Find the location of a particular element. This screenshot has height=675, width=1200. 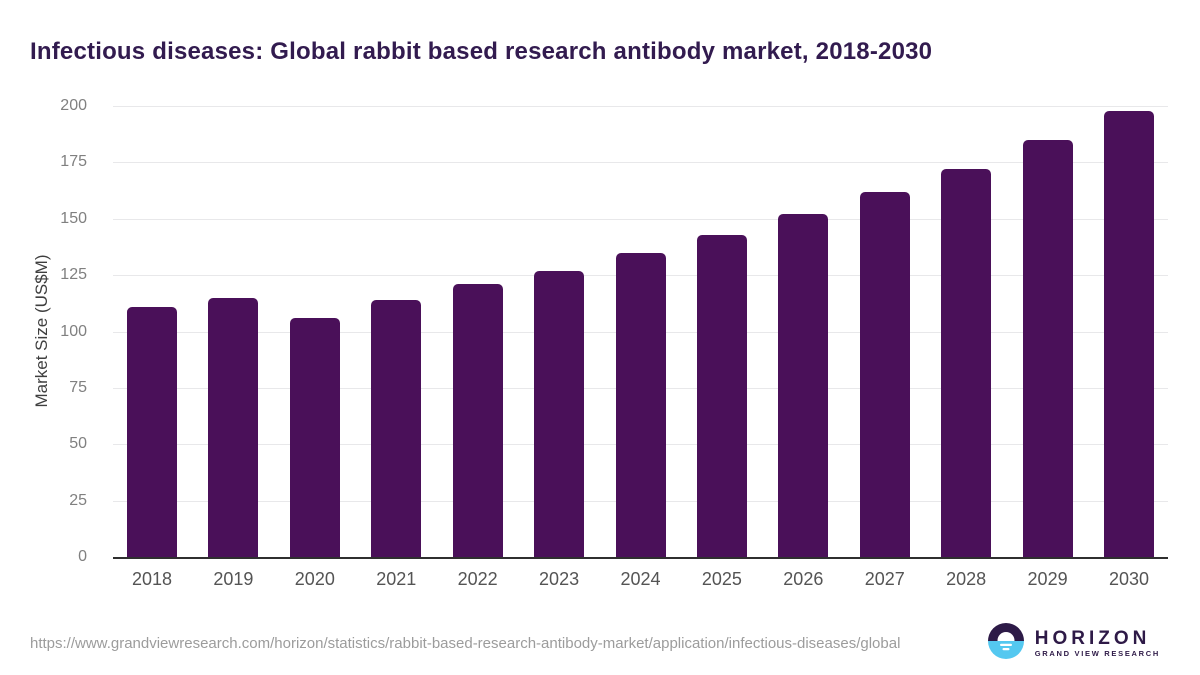

bar-2030 is located at coordinates (1129, 333).